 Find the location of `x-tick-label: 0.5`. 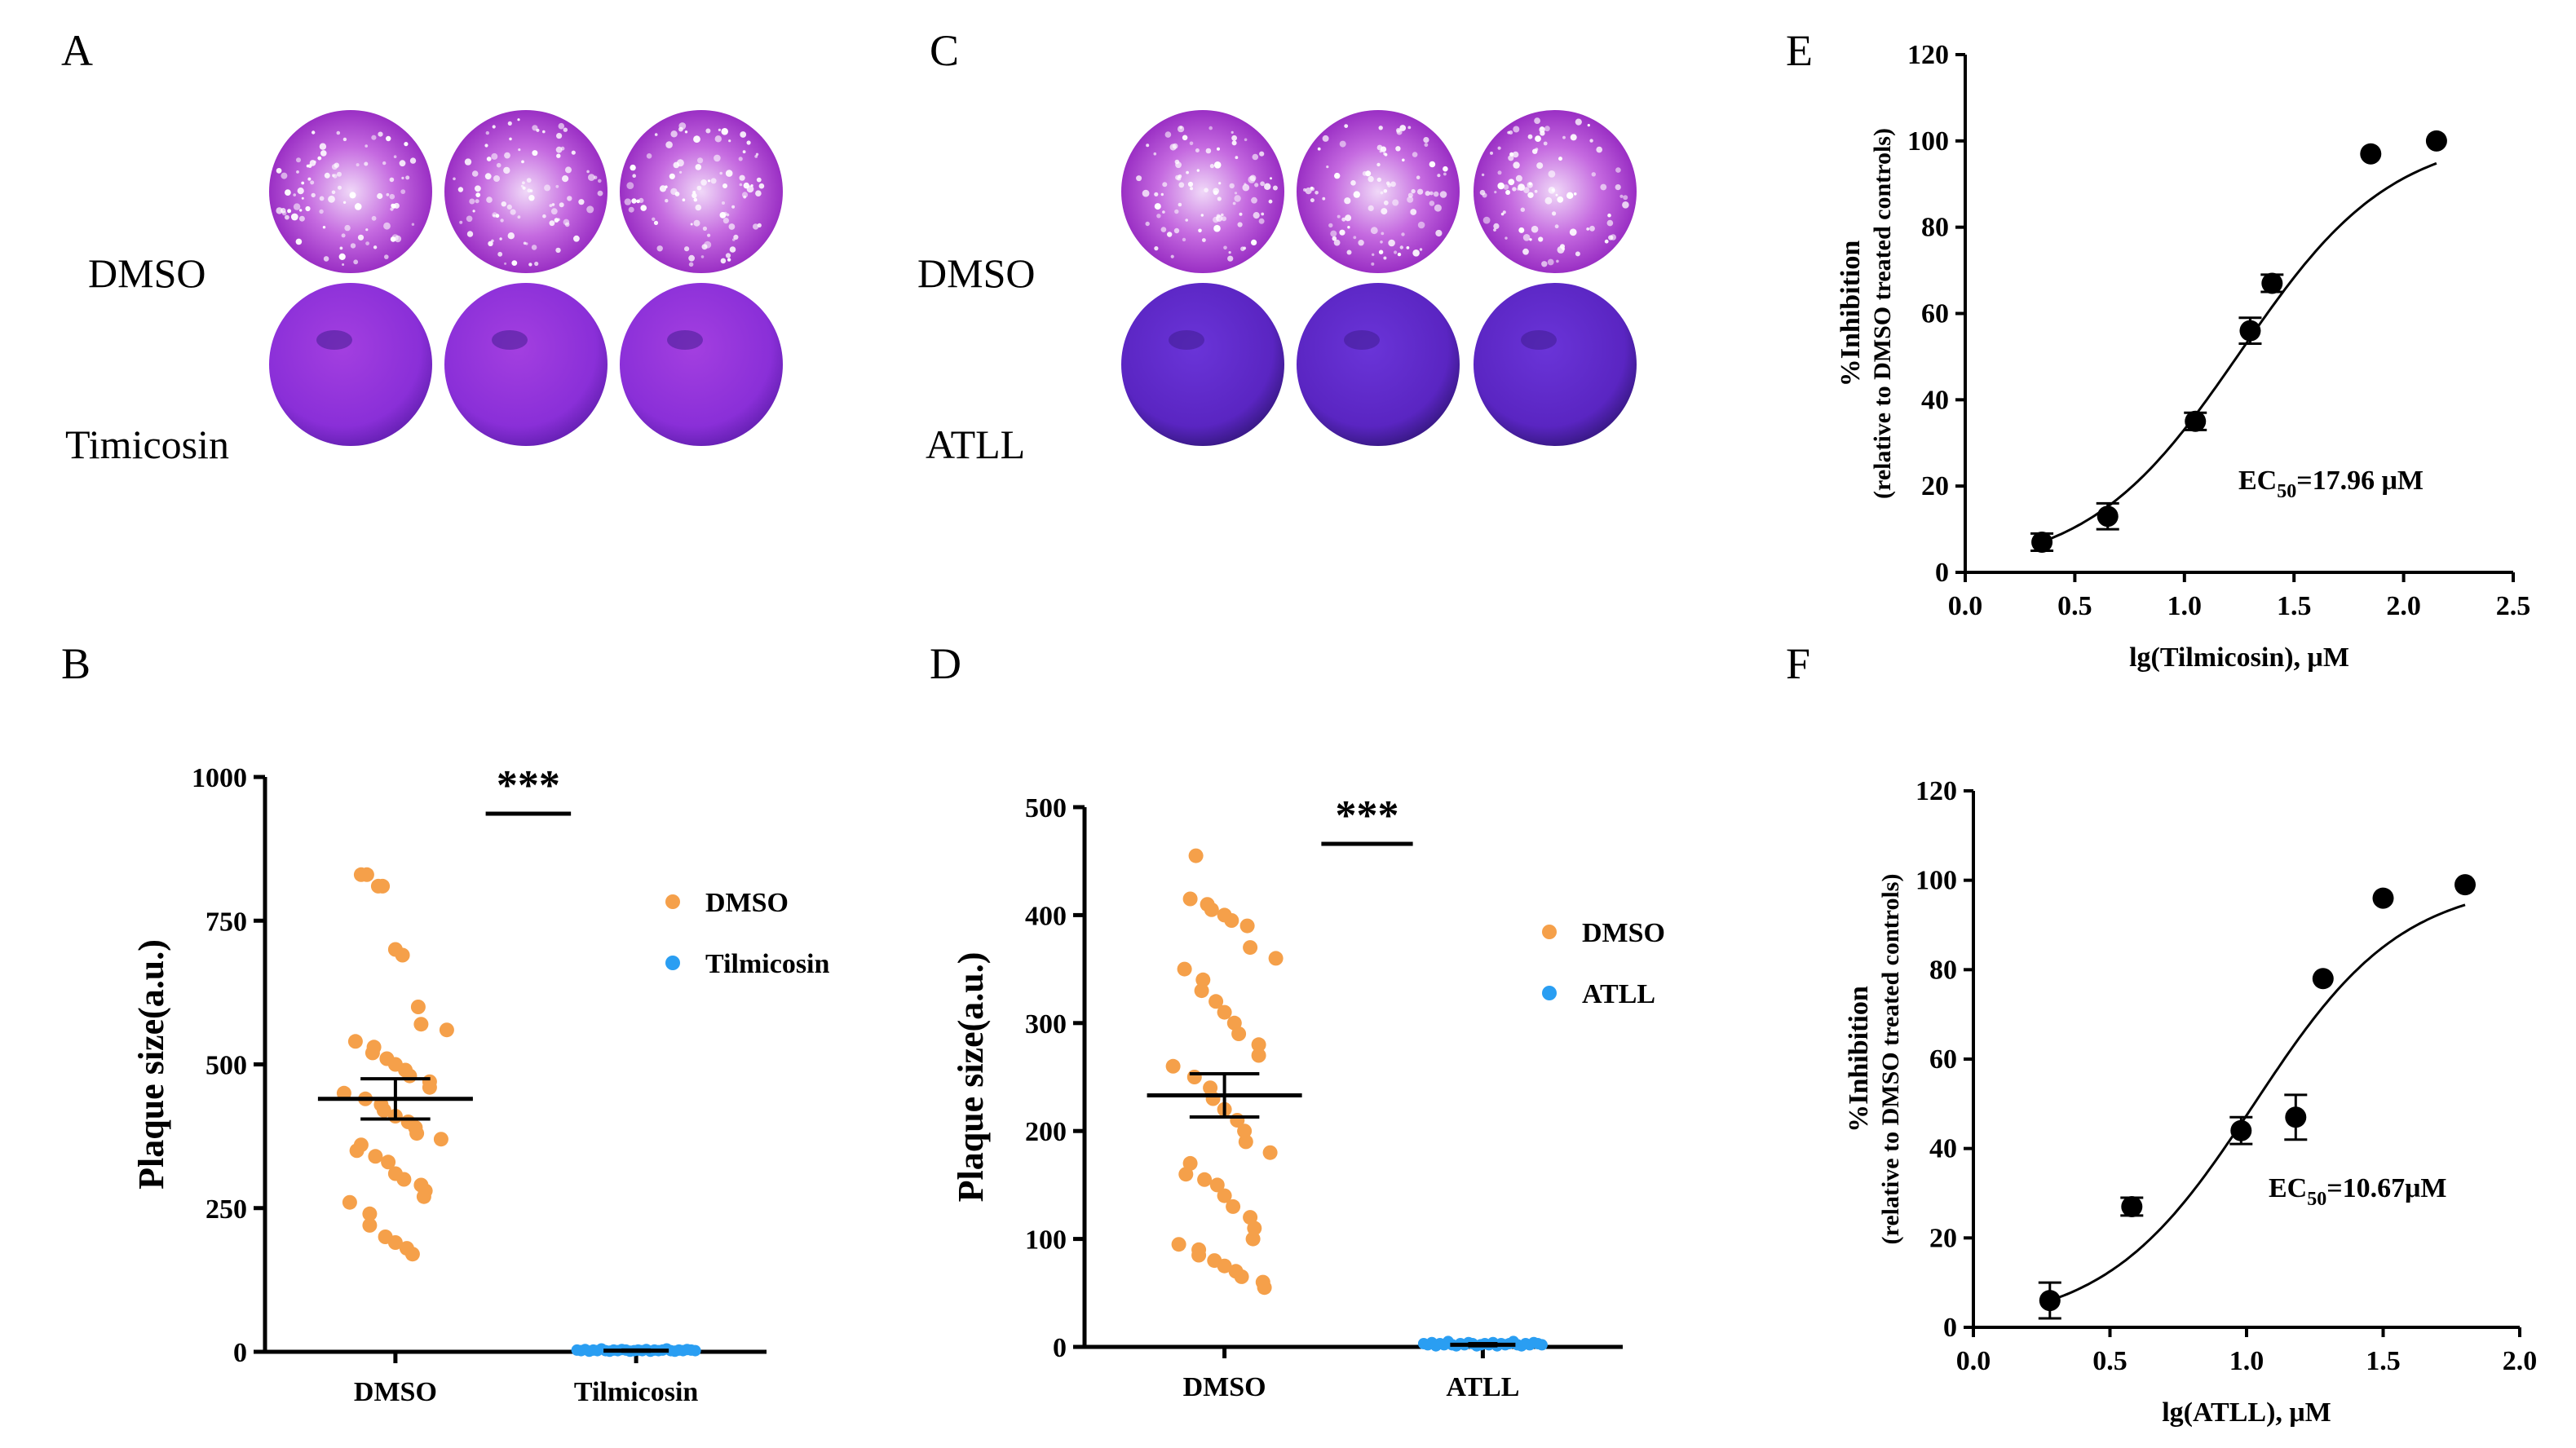

x-tick-label: 0.5 is located at coordinates (2110, 1361).